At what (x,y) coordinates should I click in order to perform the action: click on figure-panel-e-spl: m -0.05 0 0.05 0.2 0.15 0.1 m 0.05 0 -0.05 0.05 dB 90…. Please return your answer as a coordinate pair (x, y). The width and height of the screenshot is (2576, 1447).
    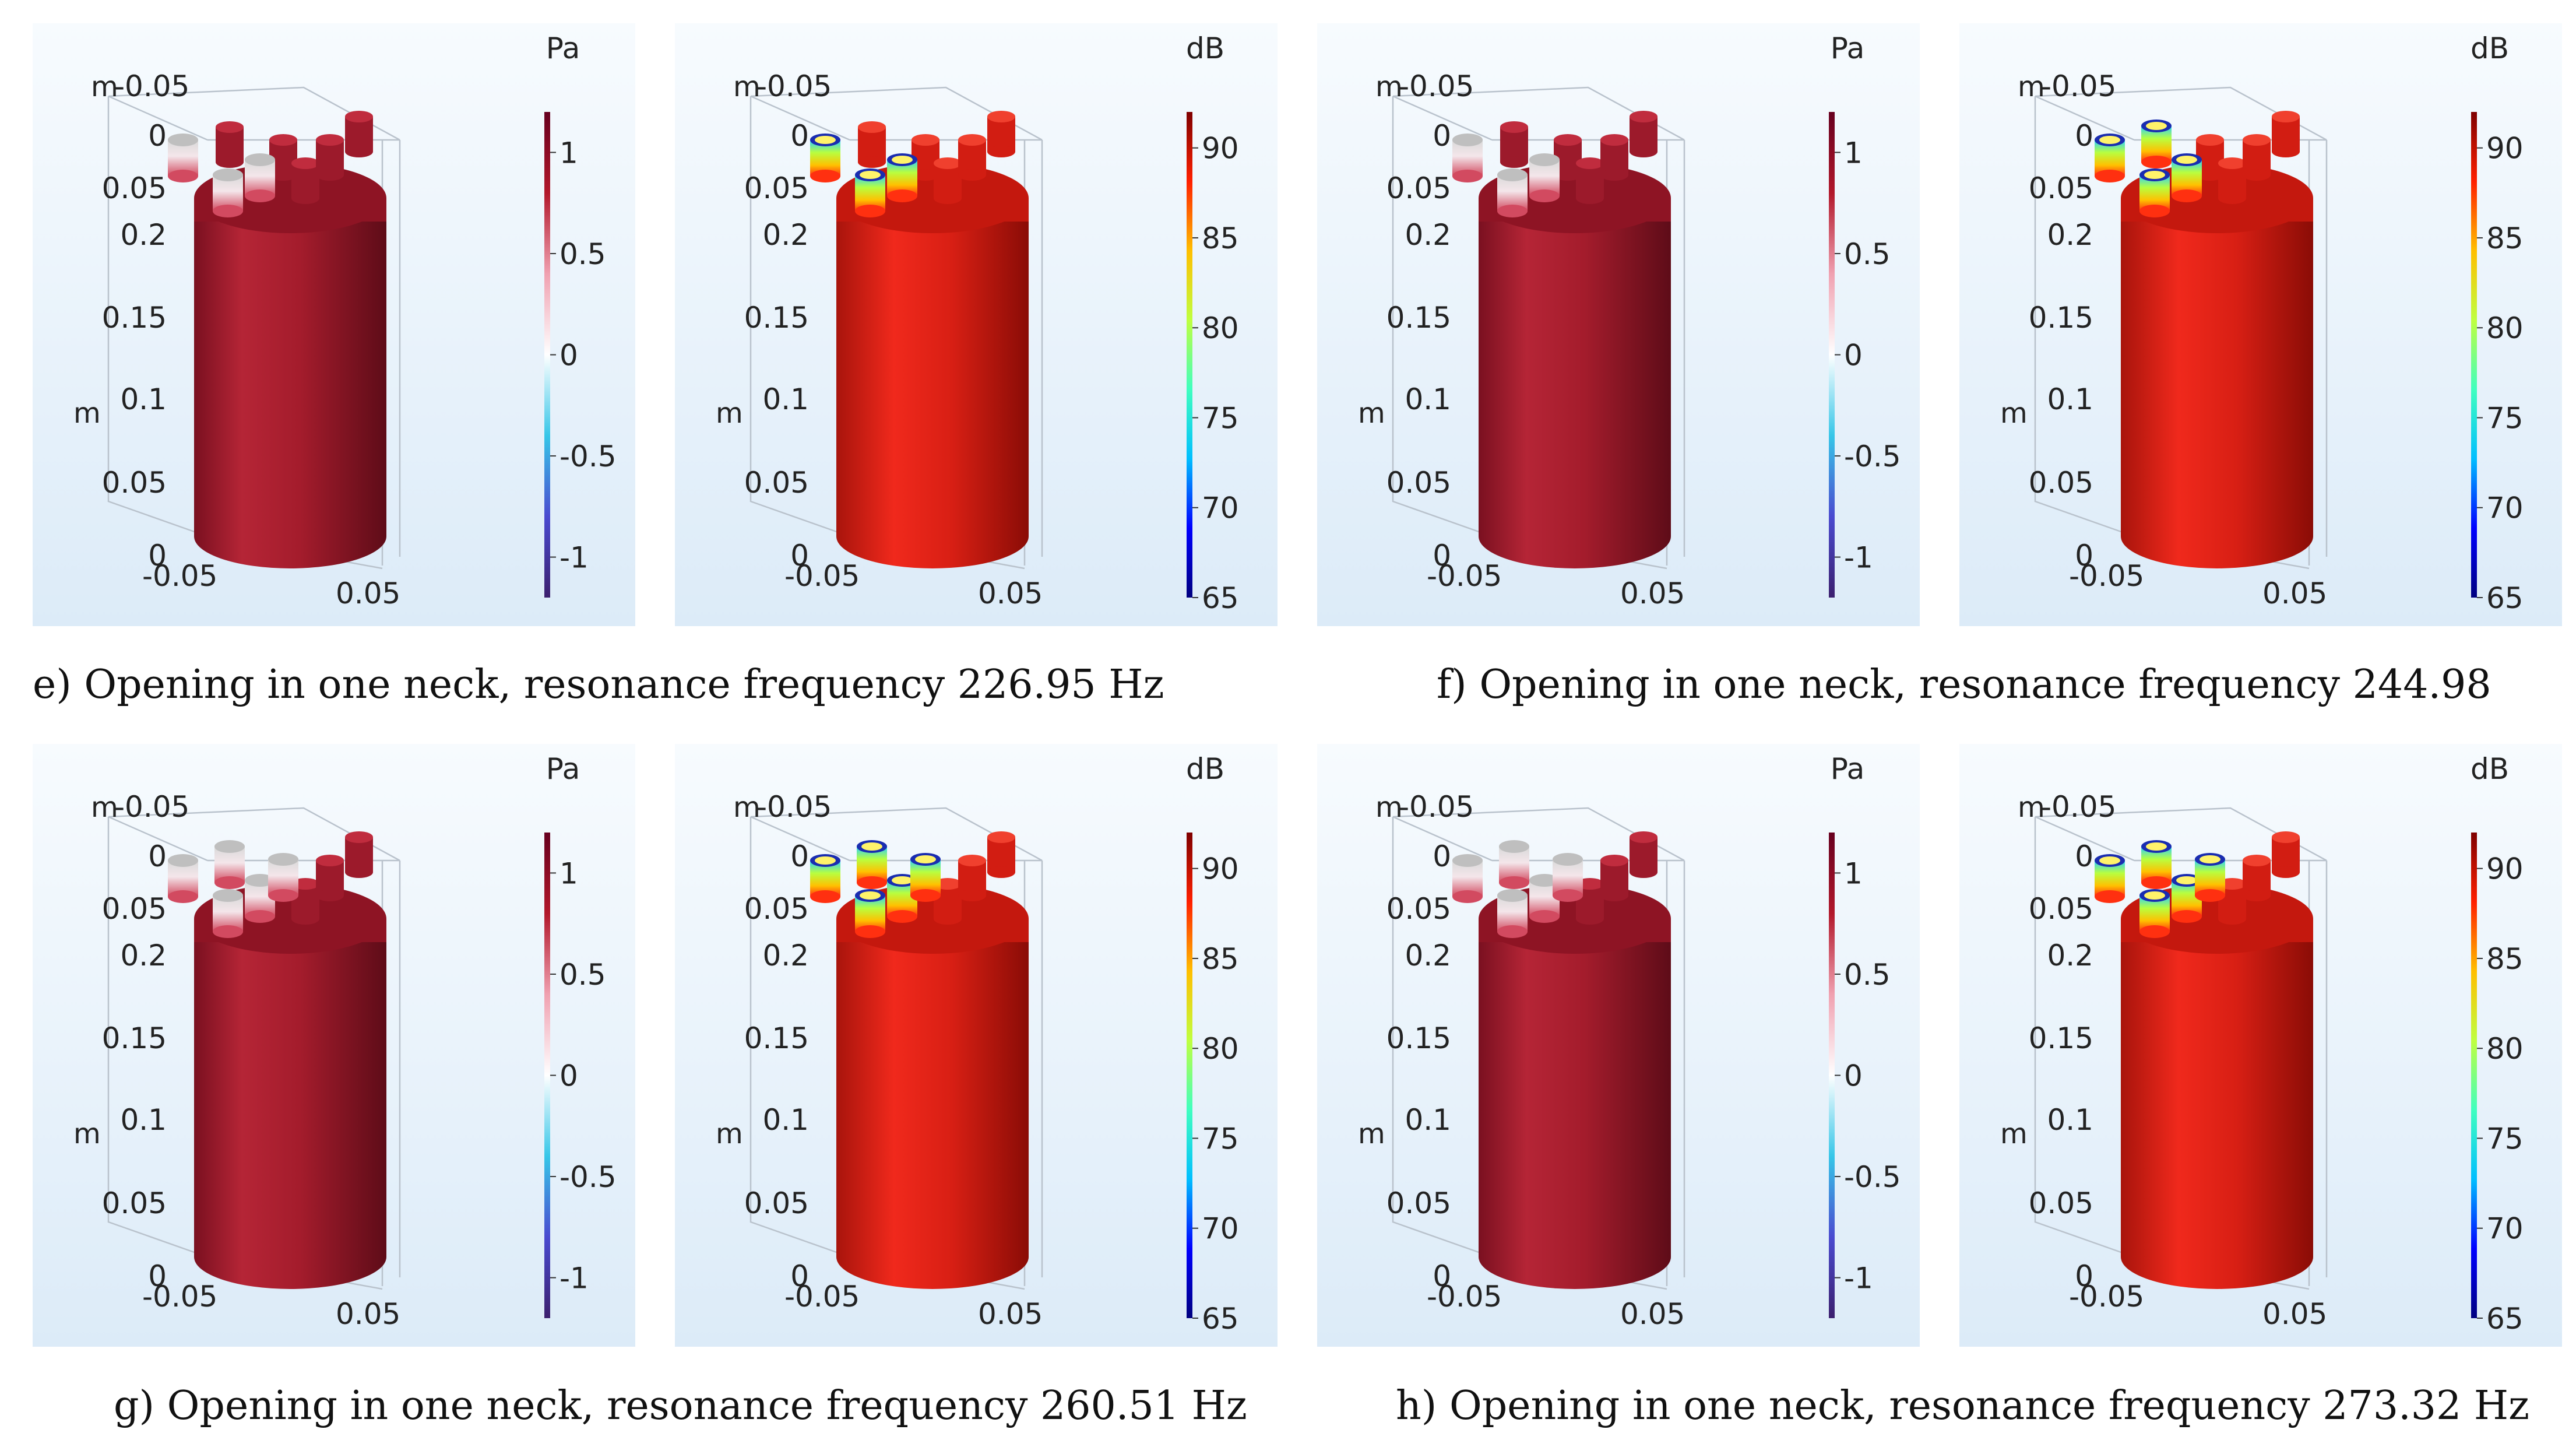
    Looking at the image, I should click on (977, 324).